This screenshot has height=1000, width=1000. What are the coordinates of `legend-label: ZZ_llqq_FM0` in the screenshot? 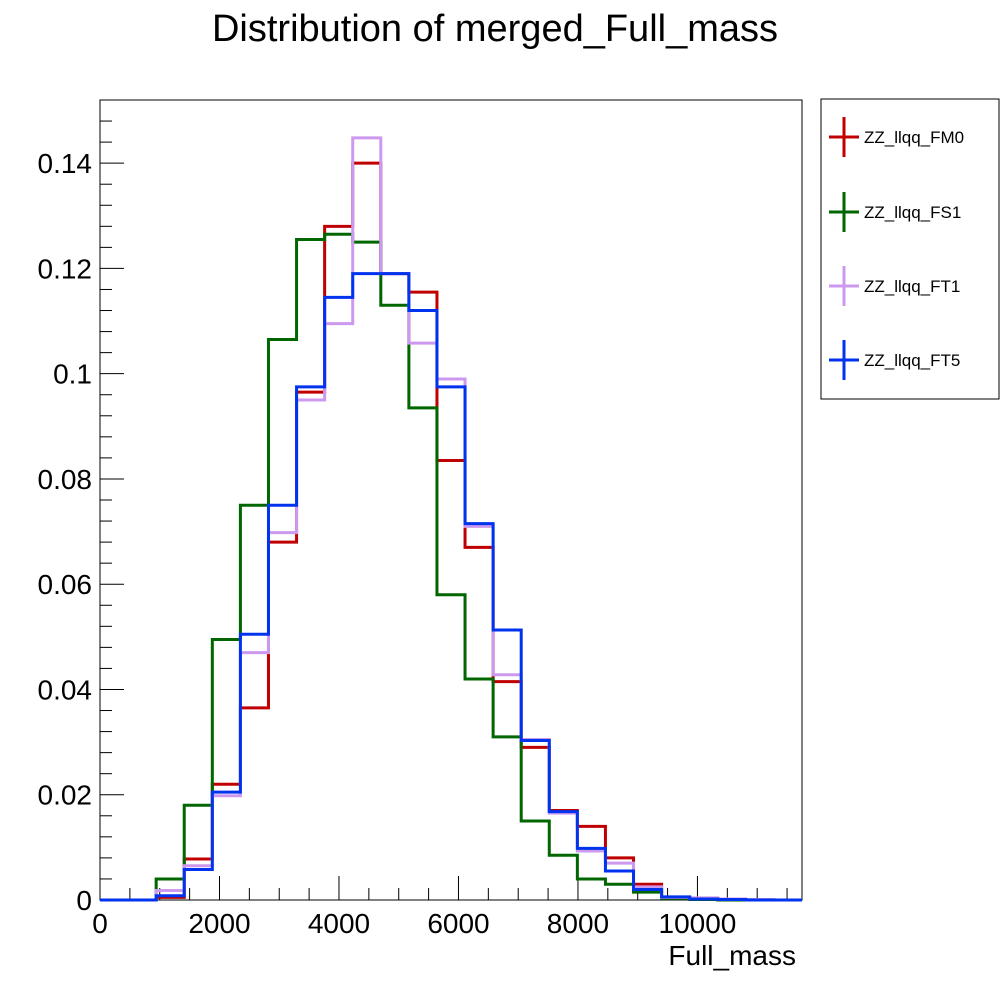 It's located at (914, 137).